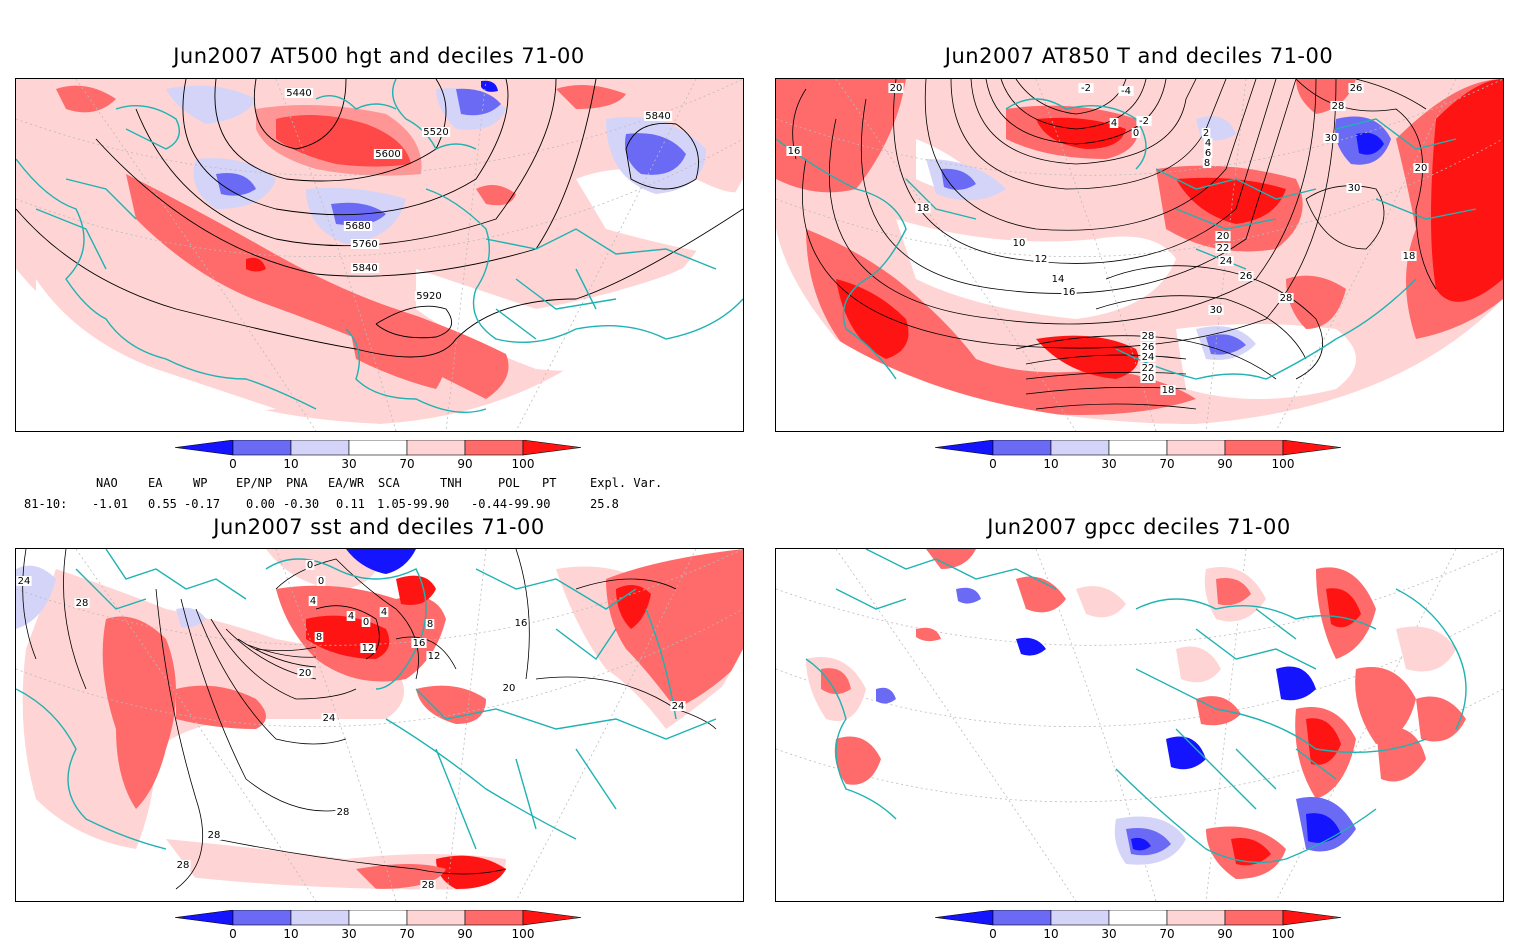 The image size is (1520, 944). I want to click on contour-label: -4, so click(1126, 91).